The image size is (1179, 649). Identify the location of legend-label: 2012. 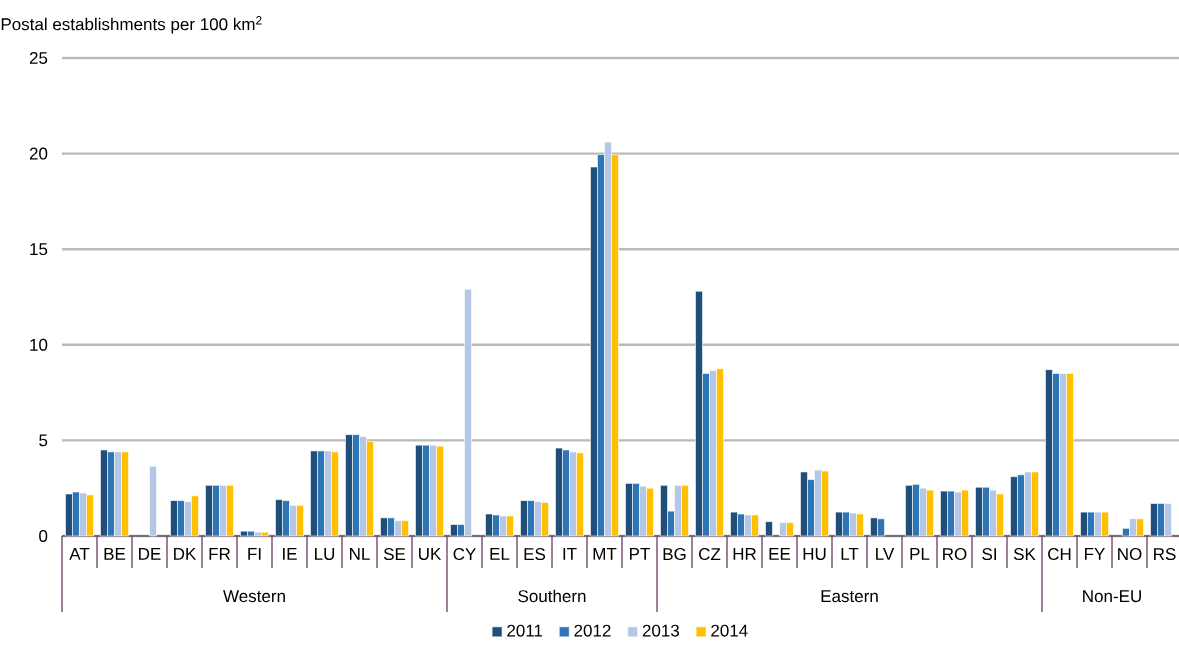
(592, 630).